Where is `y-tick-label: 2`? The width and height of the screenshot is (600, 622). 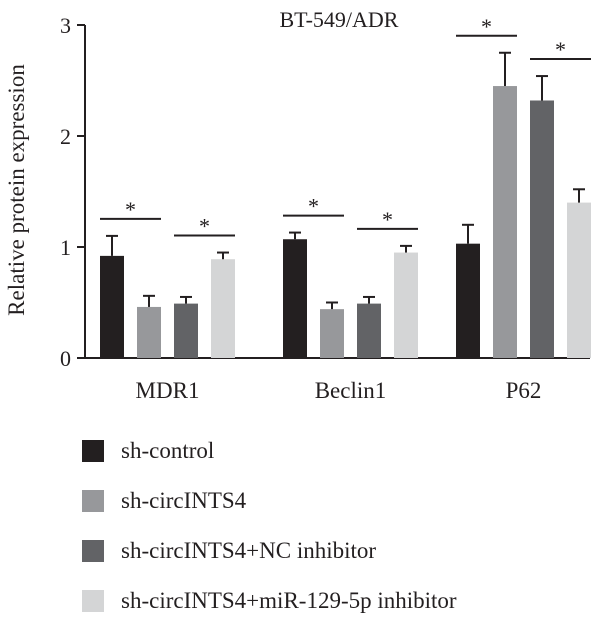
y-tick-label: 2 is located at coordinates (65, 136).